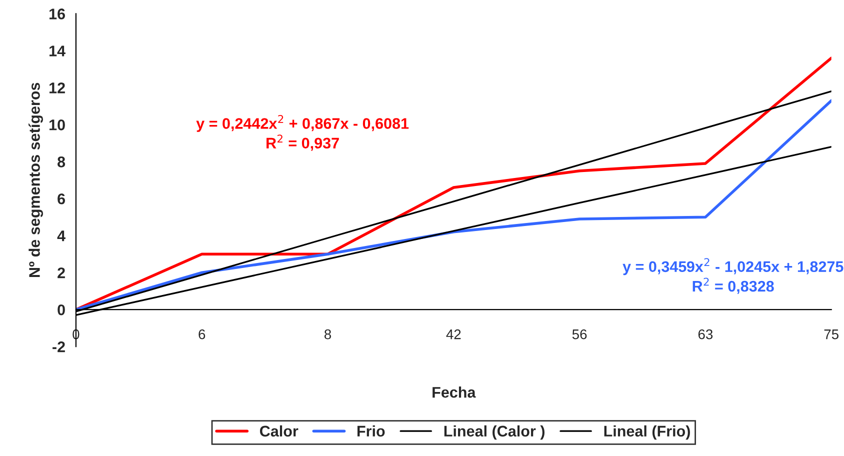 The height and width of the screenshot is (456, 844). I want to click on annotation: R$^{2}$ = 0,937, so click(302, 142).